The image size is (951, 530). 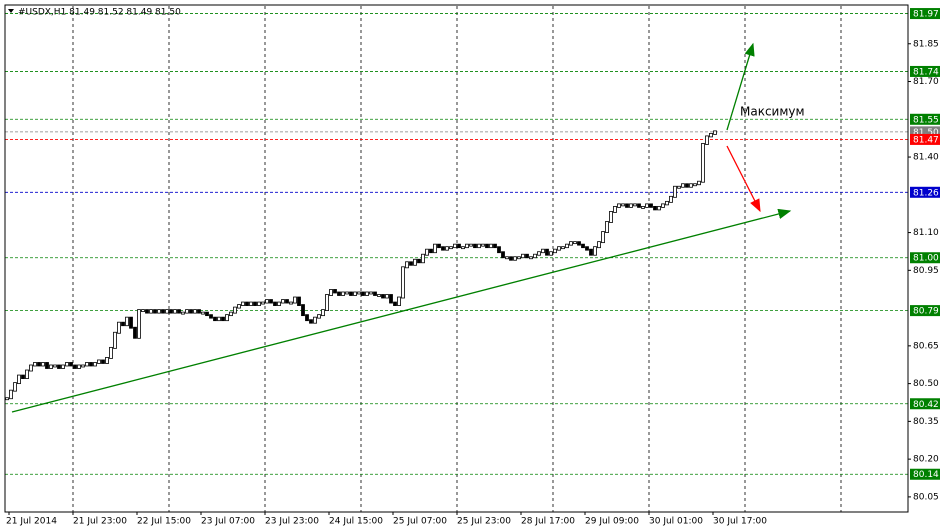 I want to click on chart-title: #USDX,H1 81.49 81.52 81.49 81.50, so click(x=99, y=13).